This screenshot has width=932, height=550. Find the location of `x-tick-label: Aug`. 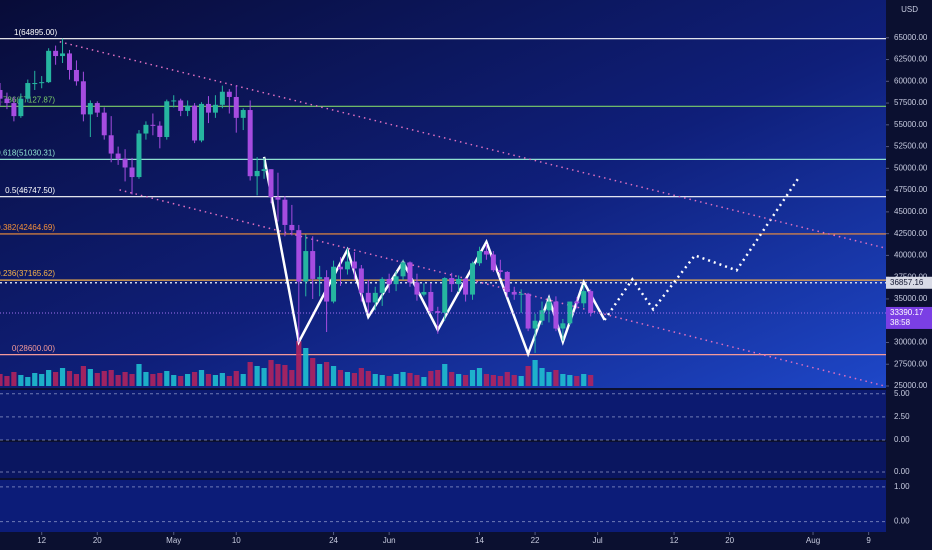

x-tick-label: Aug is located at coordinates (813, 540).